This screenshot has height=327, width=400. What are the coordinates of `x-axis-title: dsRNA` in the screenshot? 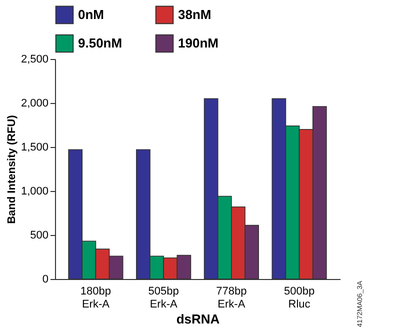 It's located at (198, 319).